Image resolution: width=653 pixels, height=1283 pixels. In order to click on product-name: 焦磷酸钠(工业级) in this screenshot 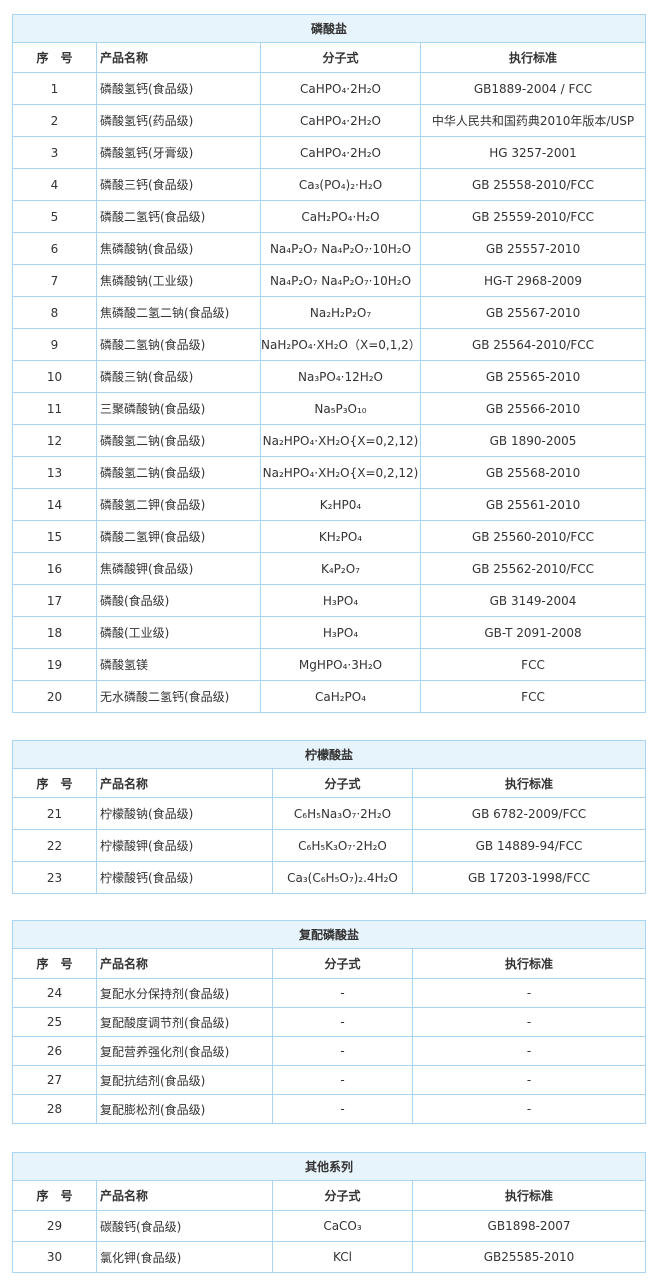, I will do `click(178, 280)`.